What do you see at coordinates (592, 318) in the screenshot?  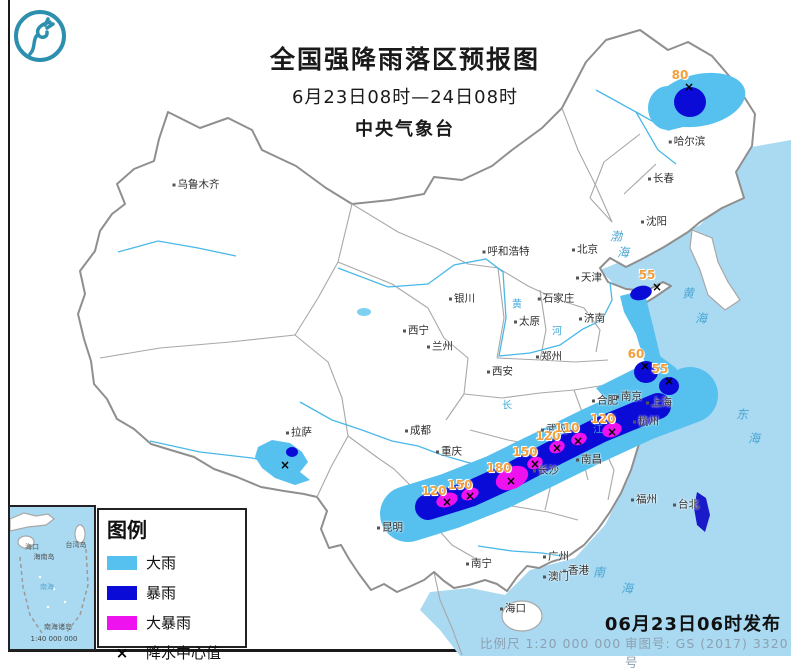 I see `city-label: 济南` at bounding box center [592, 318].